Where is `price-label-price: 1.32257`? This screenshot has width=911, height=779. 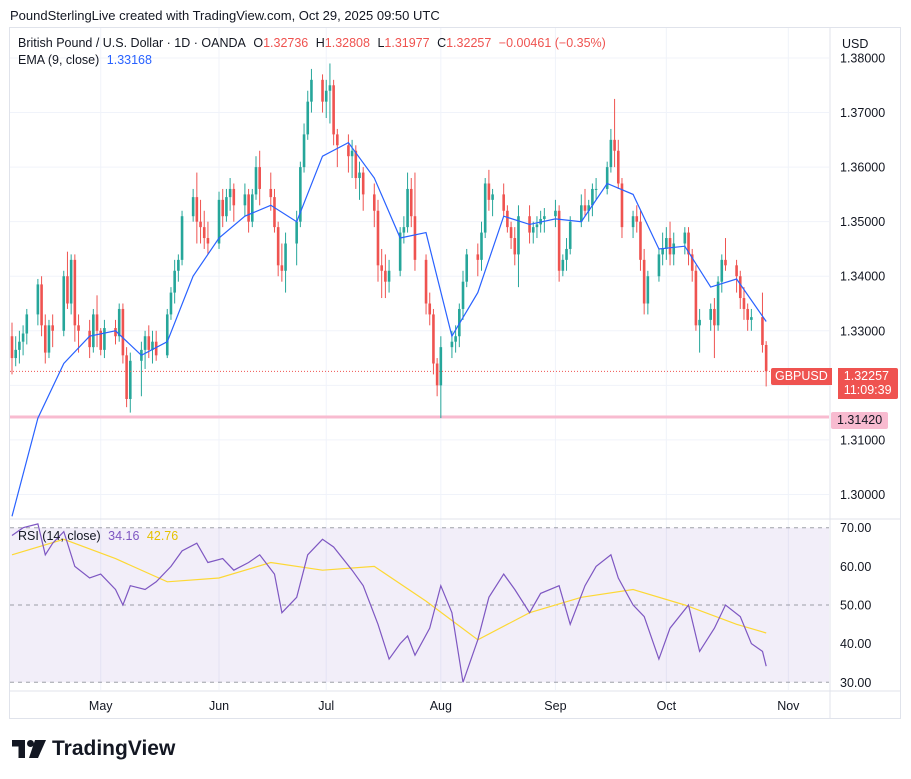 price-label-price: 1.32257 is located at coordinates (866, 376).